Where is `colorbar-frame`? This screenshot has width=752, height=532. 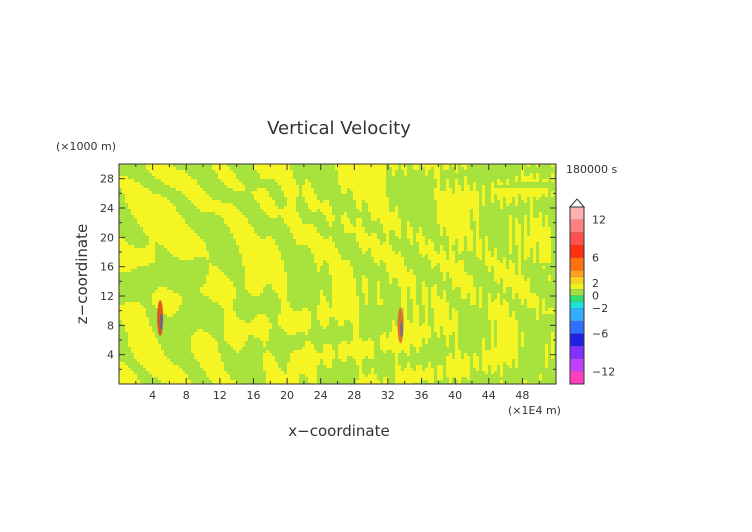
colorbar-frame is located at coordinates (577, 295).